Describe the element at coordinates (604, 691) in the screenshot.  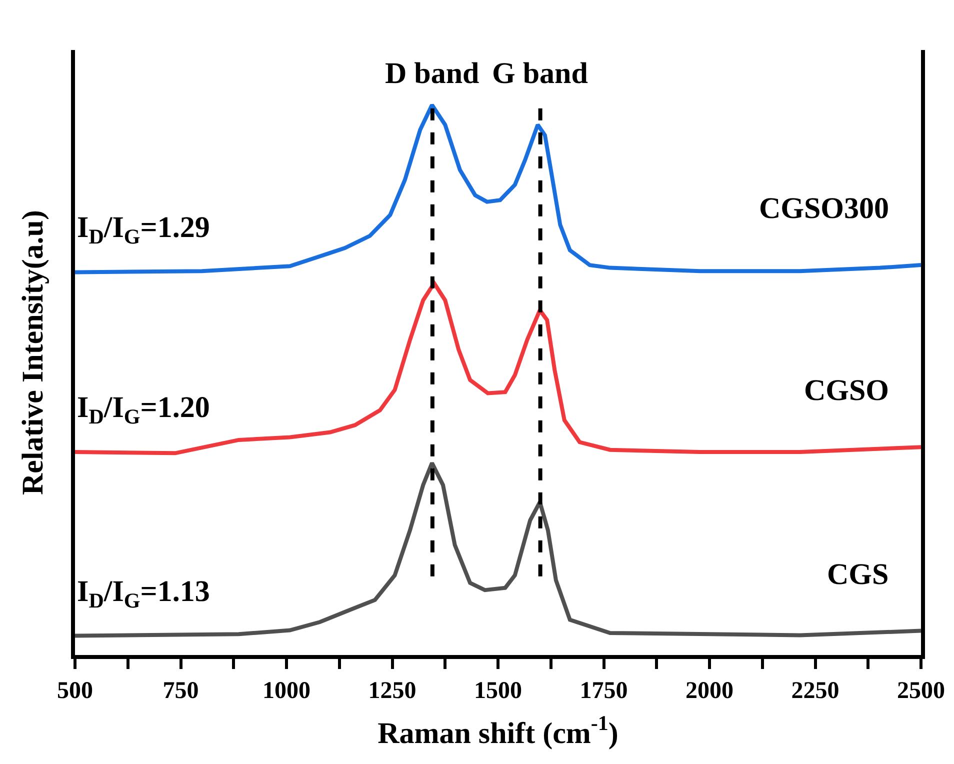
I see `x-tick-label: 1750` at that location.